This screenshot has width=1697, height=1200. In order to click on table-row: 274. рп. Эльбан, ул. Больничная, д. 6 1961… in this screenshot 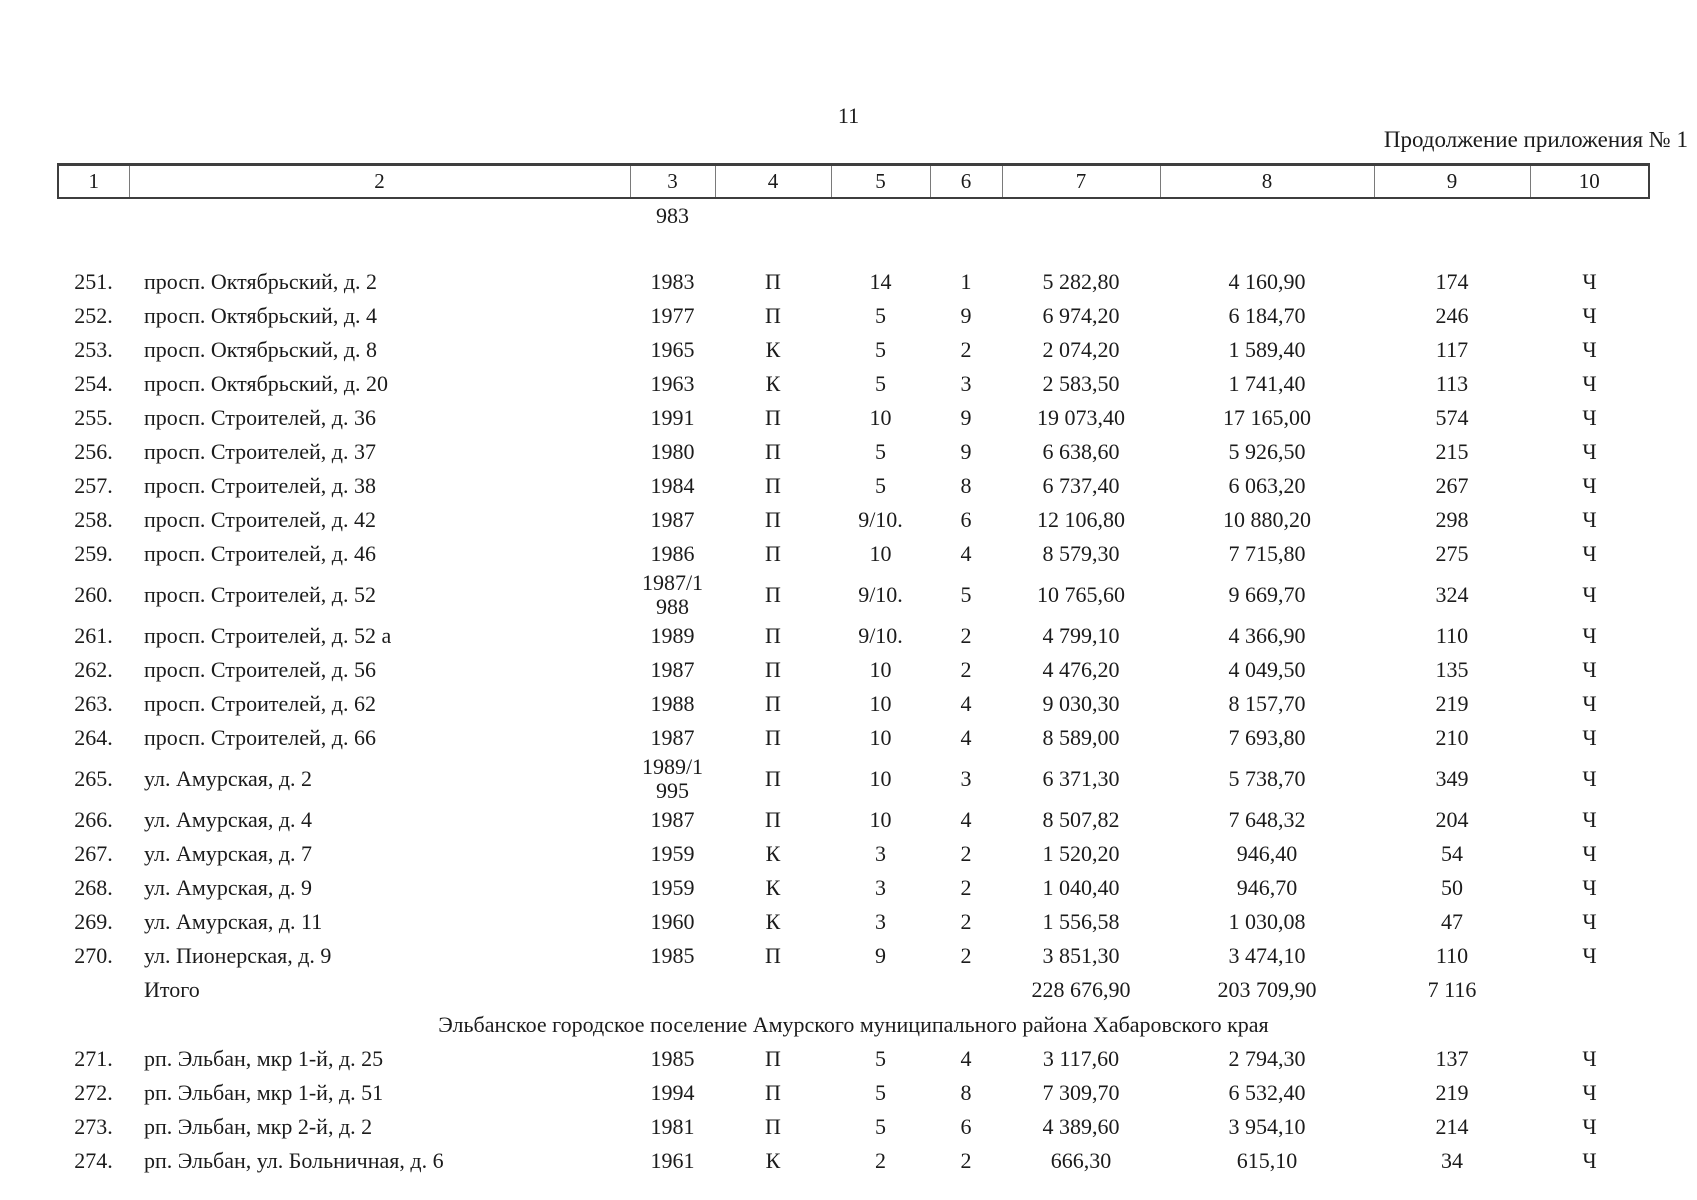, I will do `click(853, 1161)`.